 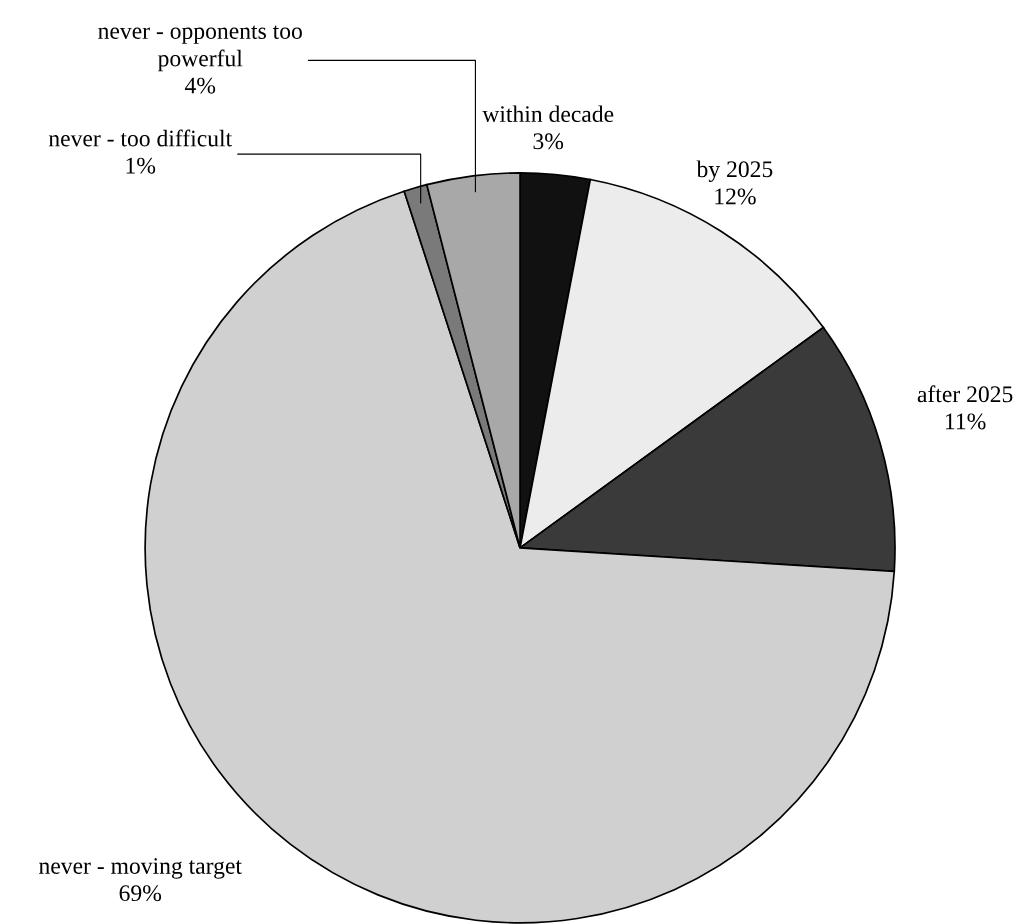 What do you see at coordinates (734, 171) in the screenshot?
I see `slice-label: by 2025` at bounding box center [734, 171].